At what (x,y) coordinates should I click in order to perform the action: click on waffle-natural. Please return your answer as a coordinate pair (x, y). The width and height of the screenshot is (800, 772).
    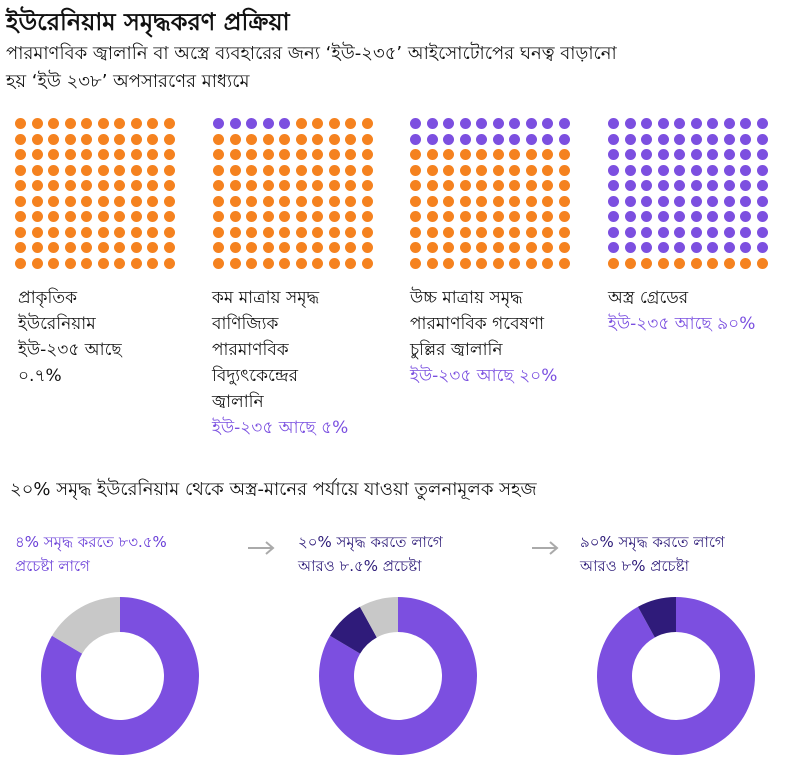
    Looking at the image, I should click on (100, 198).